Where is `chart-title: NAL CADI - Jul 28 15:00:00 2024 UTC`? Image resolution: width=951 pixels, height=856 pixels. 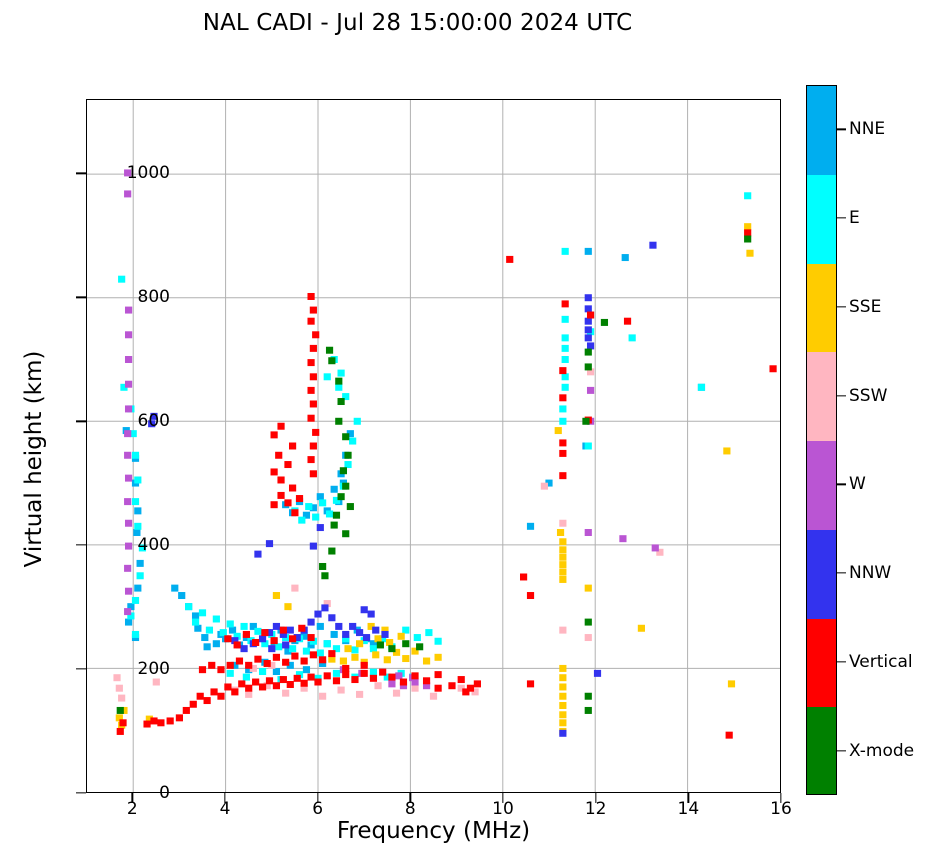 chart-title: NAL CADI - Jul 28 15:00:00 2024 UTC is located at coordinates (417, 23).